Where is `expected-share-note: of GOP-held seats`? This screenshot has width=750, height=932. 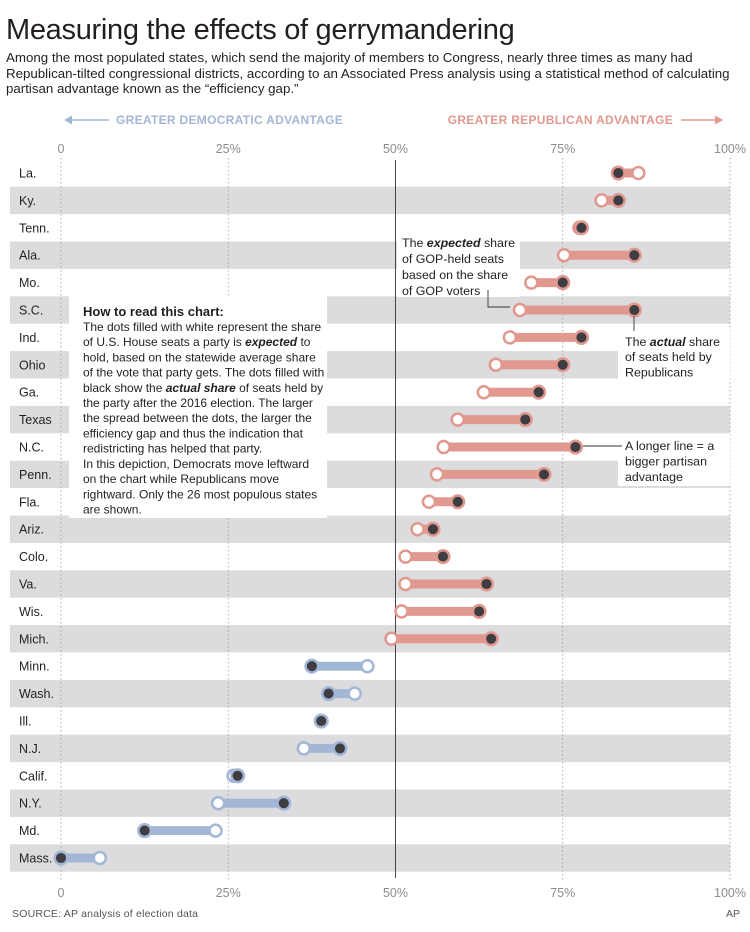 expected-share-note: of GOP-held seats is located at coordinates (453, 259).